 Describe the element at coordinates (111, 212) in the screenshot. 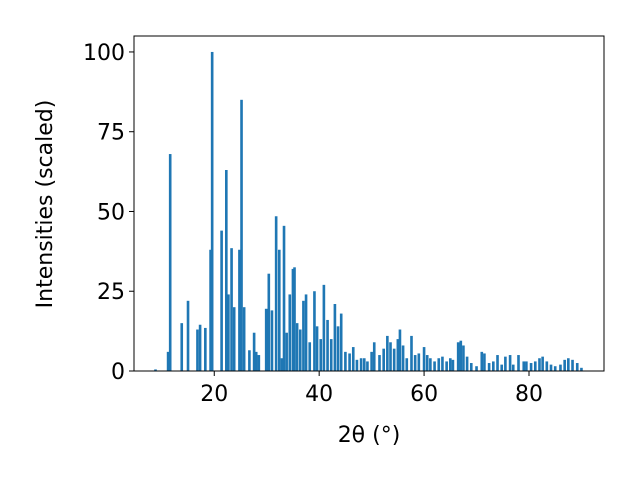

I see `y-tick-label: 50` at that location.